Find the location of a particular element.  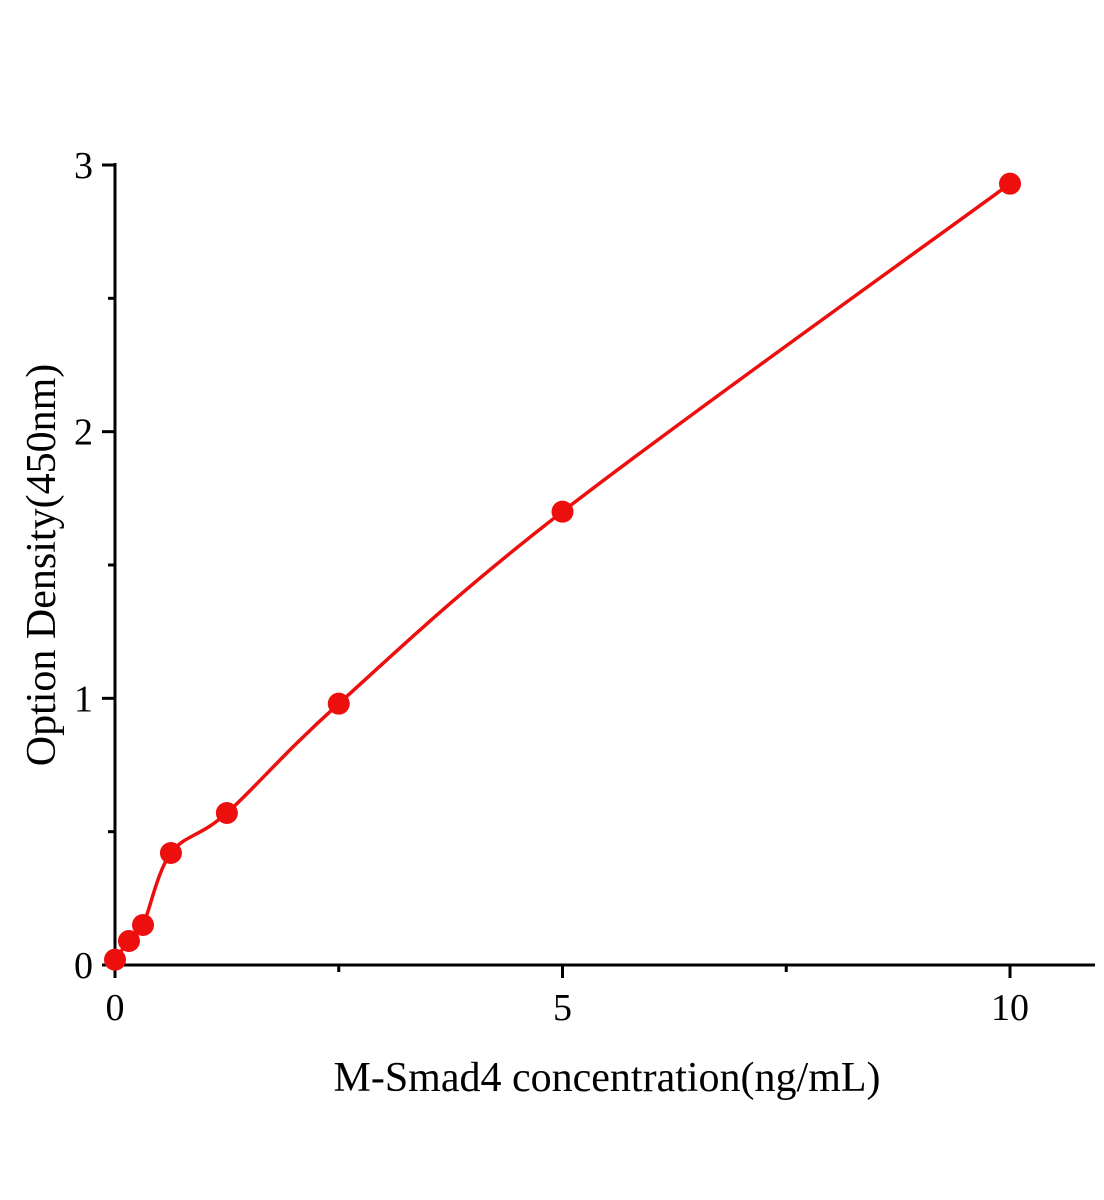

y-tick-label: 1 is located at coordinates (83, 699).